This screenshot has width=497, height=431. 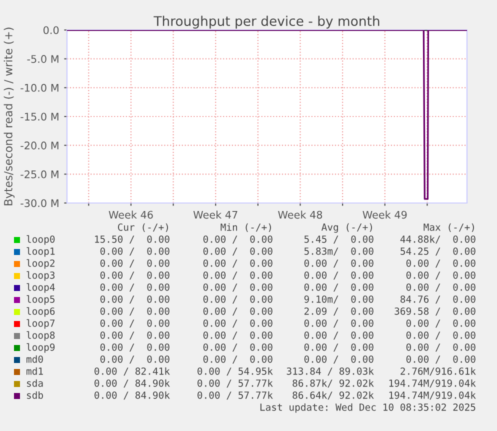 What do you see at coordinates (438, 299) in the screenshot?
I see `text: 84.76 / 0.00` at bounding box center [438, 299].